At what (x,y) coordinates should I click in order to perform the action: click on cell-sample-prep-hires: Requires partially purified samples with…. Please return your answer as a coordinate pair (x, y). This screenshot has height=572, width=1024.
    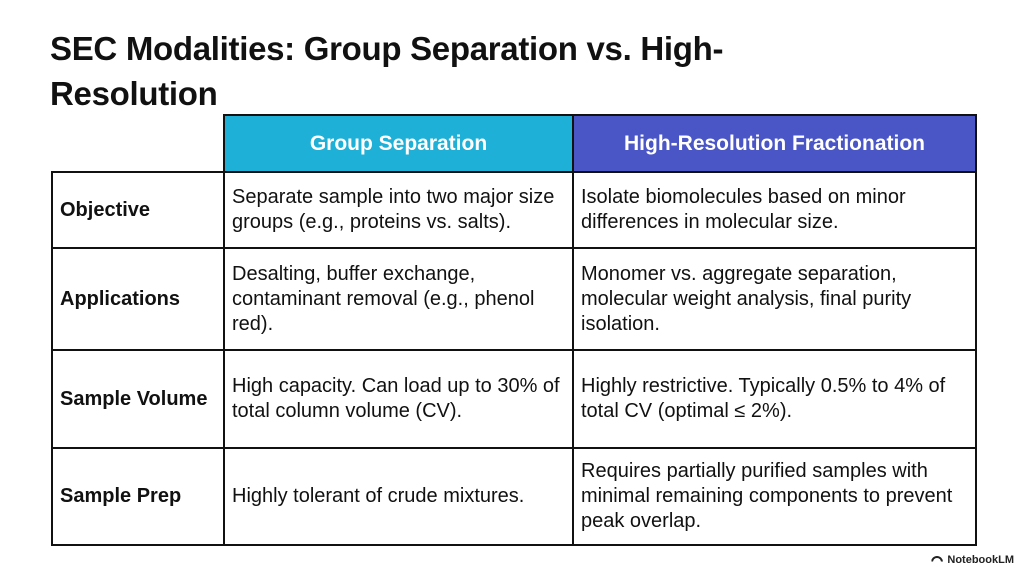
    Looking at the image, I should click on (774, 496).